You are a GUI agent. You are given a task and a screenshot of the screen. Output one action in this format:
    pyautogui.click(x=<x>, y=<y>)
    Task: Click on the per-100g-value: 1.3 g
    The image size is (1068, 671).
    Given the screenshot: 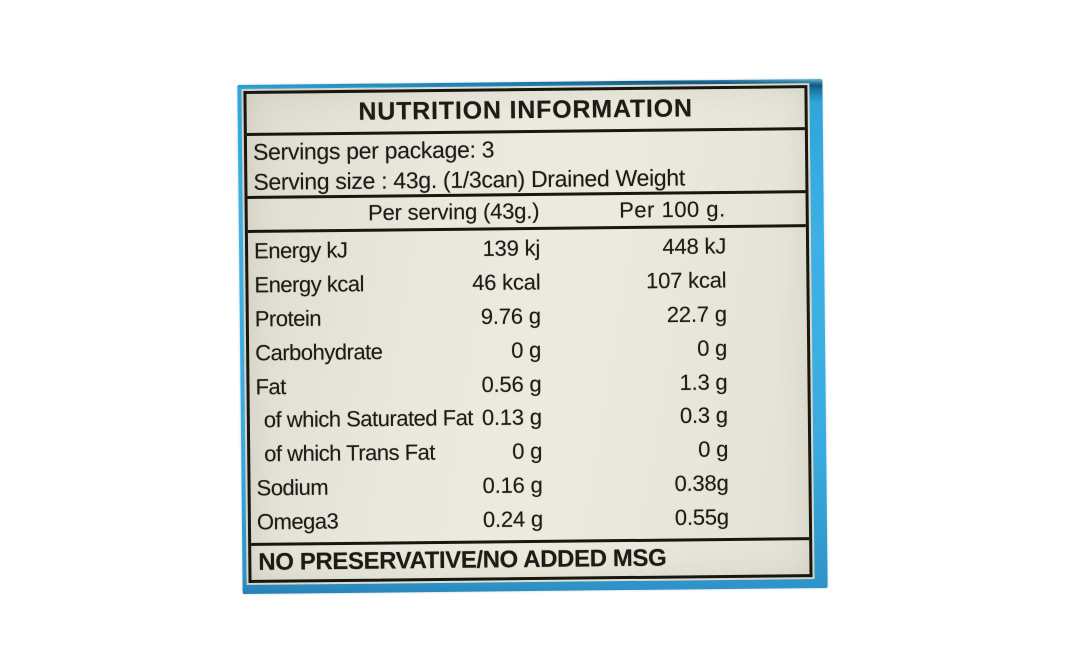 What is the action you would take?
    pyautogui.click(x=703, y=381)
    